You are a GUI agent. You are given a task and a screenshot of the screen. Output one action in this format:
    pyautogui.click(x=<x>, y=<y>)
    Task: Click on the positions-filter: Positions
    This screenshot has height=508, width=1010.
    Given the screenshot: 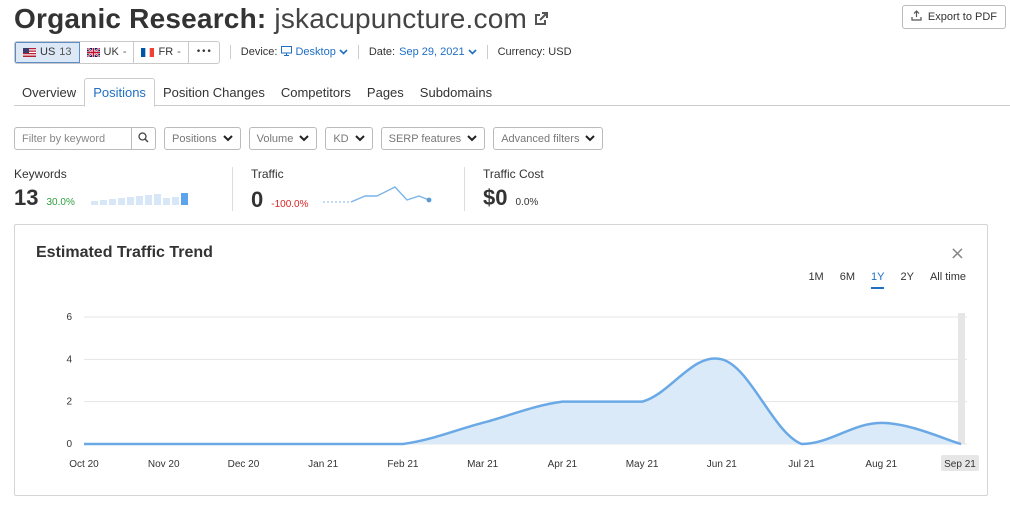 What is the action you would take?
    pyautogui.click(x=202, y=138)
    